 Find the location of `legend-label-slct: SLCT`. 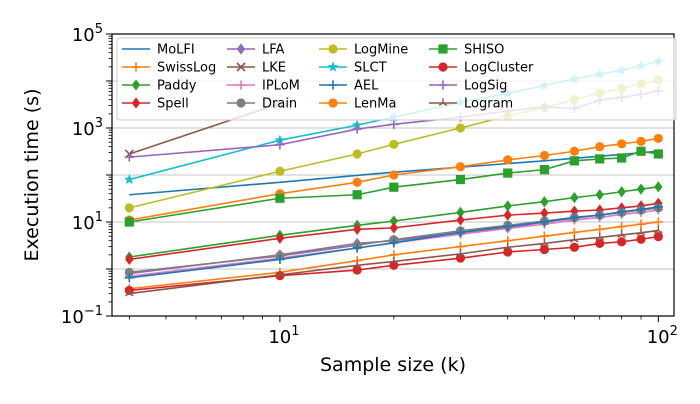

legend-label-slct: SLCT is located at coordinates (370, 68).